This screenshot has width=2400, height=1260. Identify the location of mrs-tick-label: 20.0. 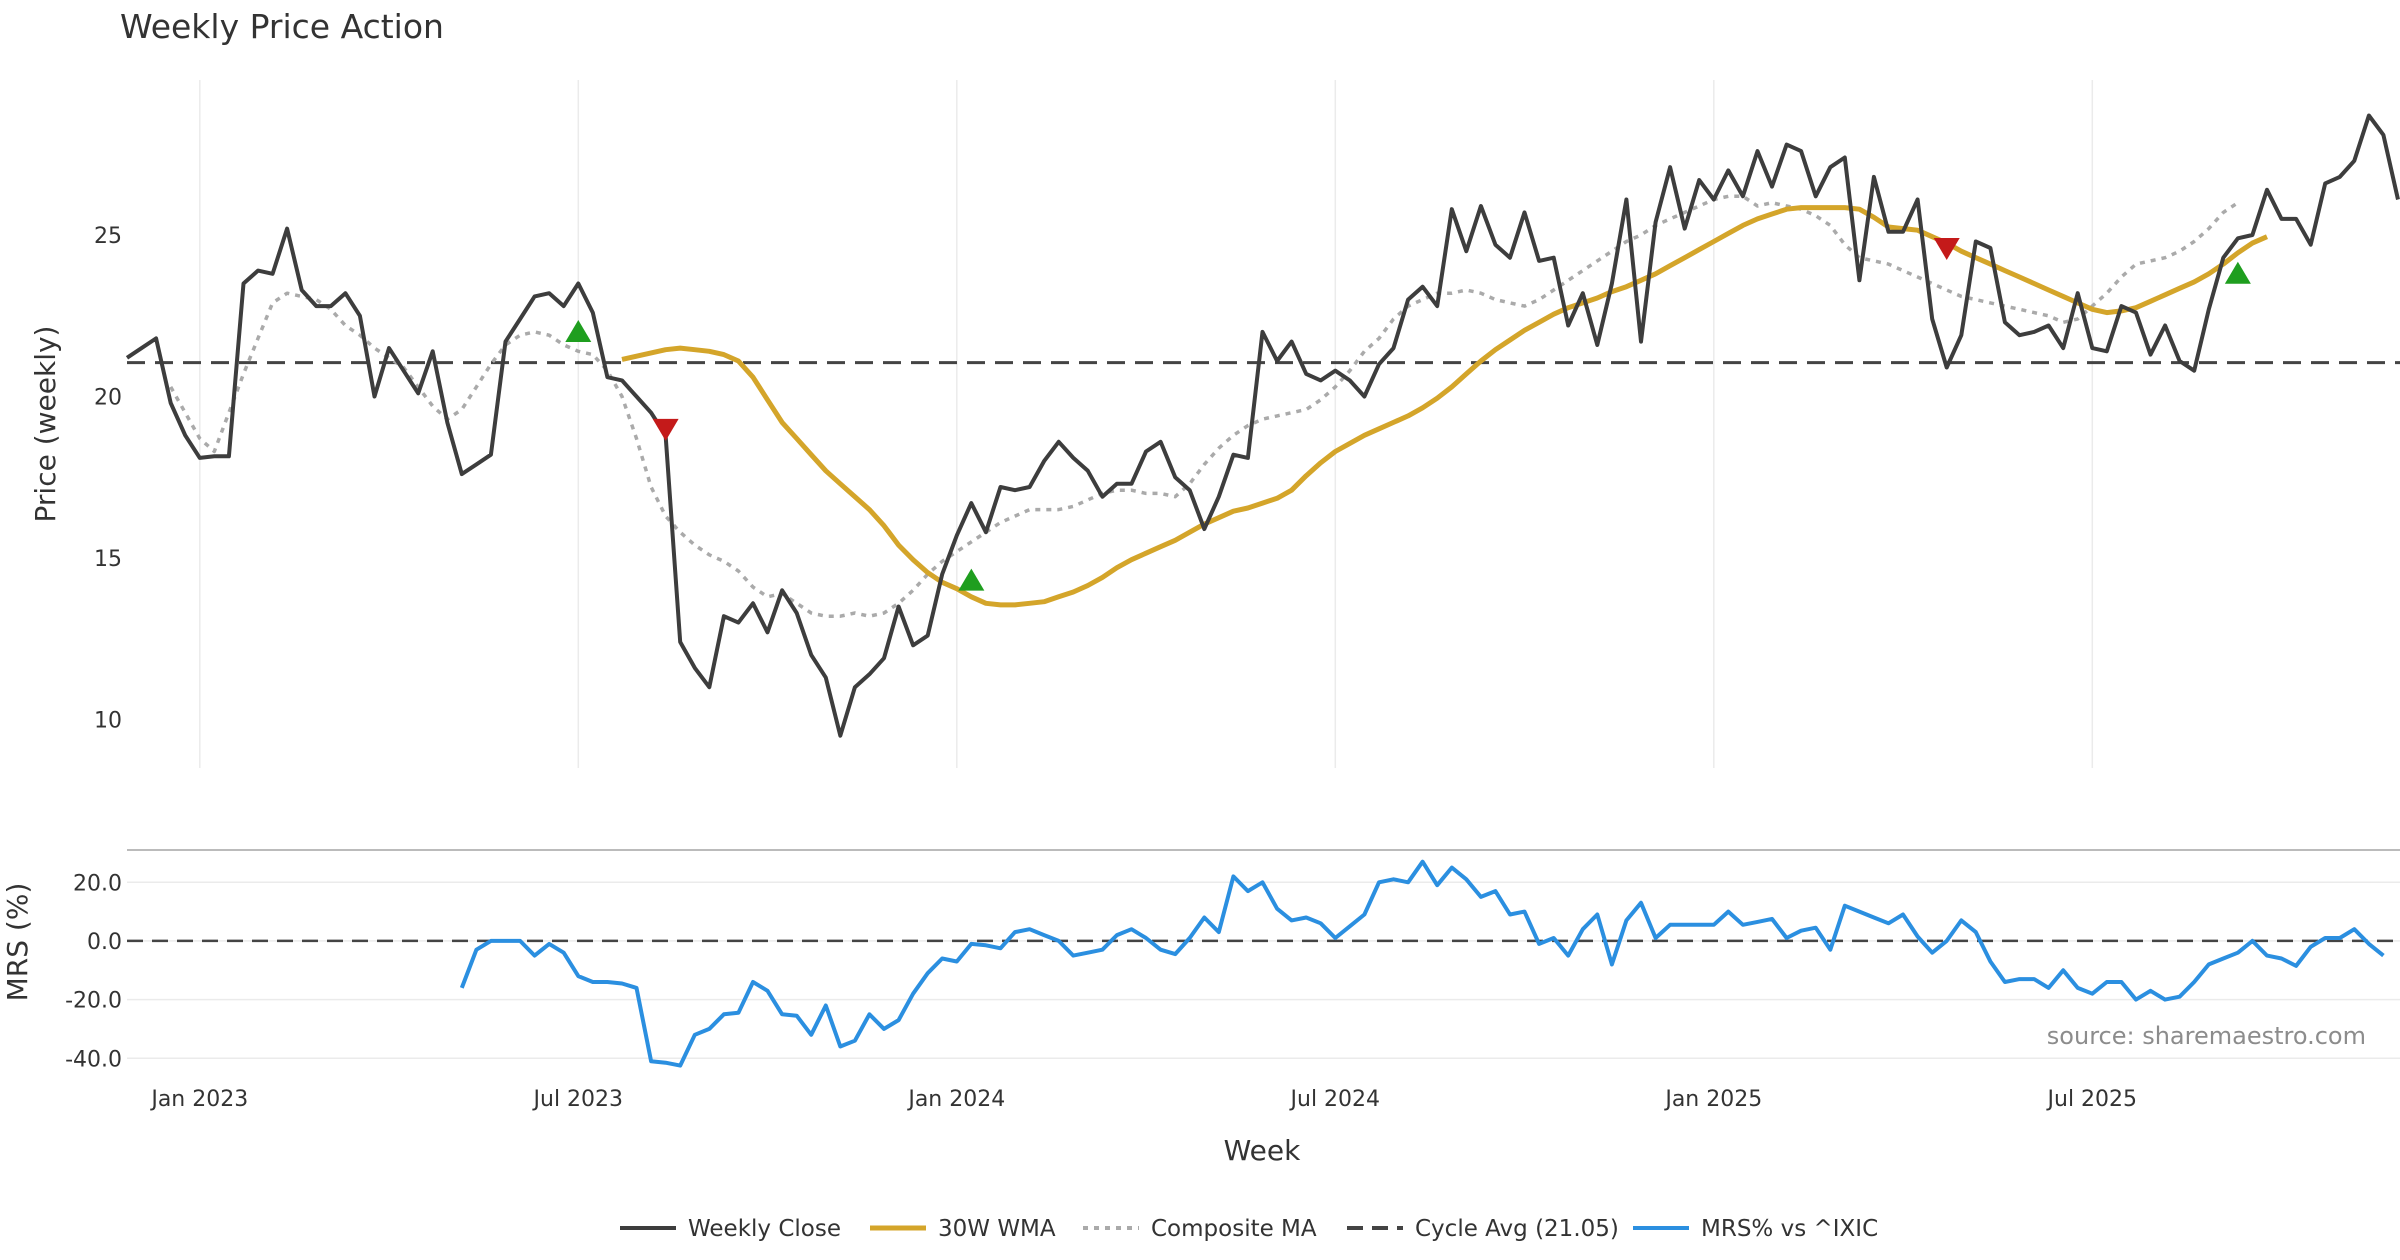
(97, 883).